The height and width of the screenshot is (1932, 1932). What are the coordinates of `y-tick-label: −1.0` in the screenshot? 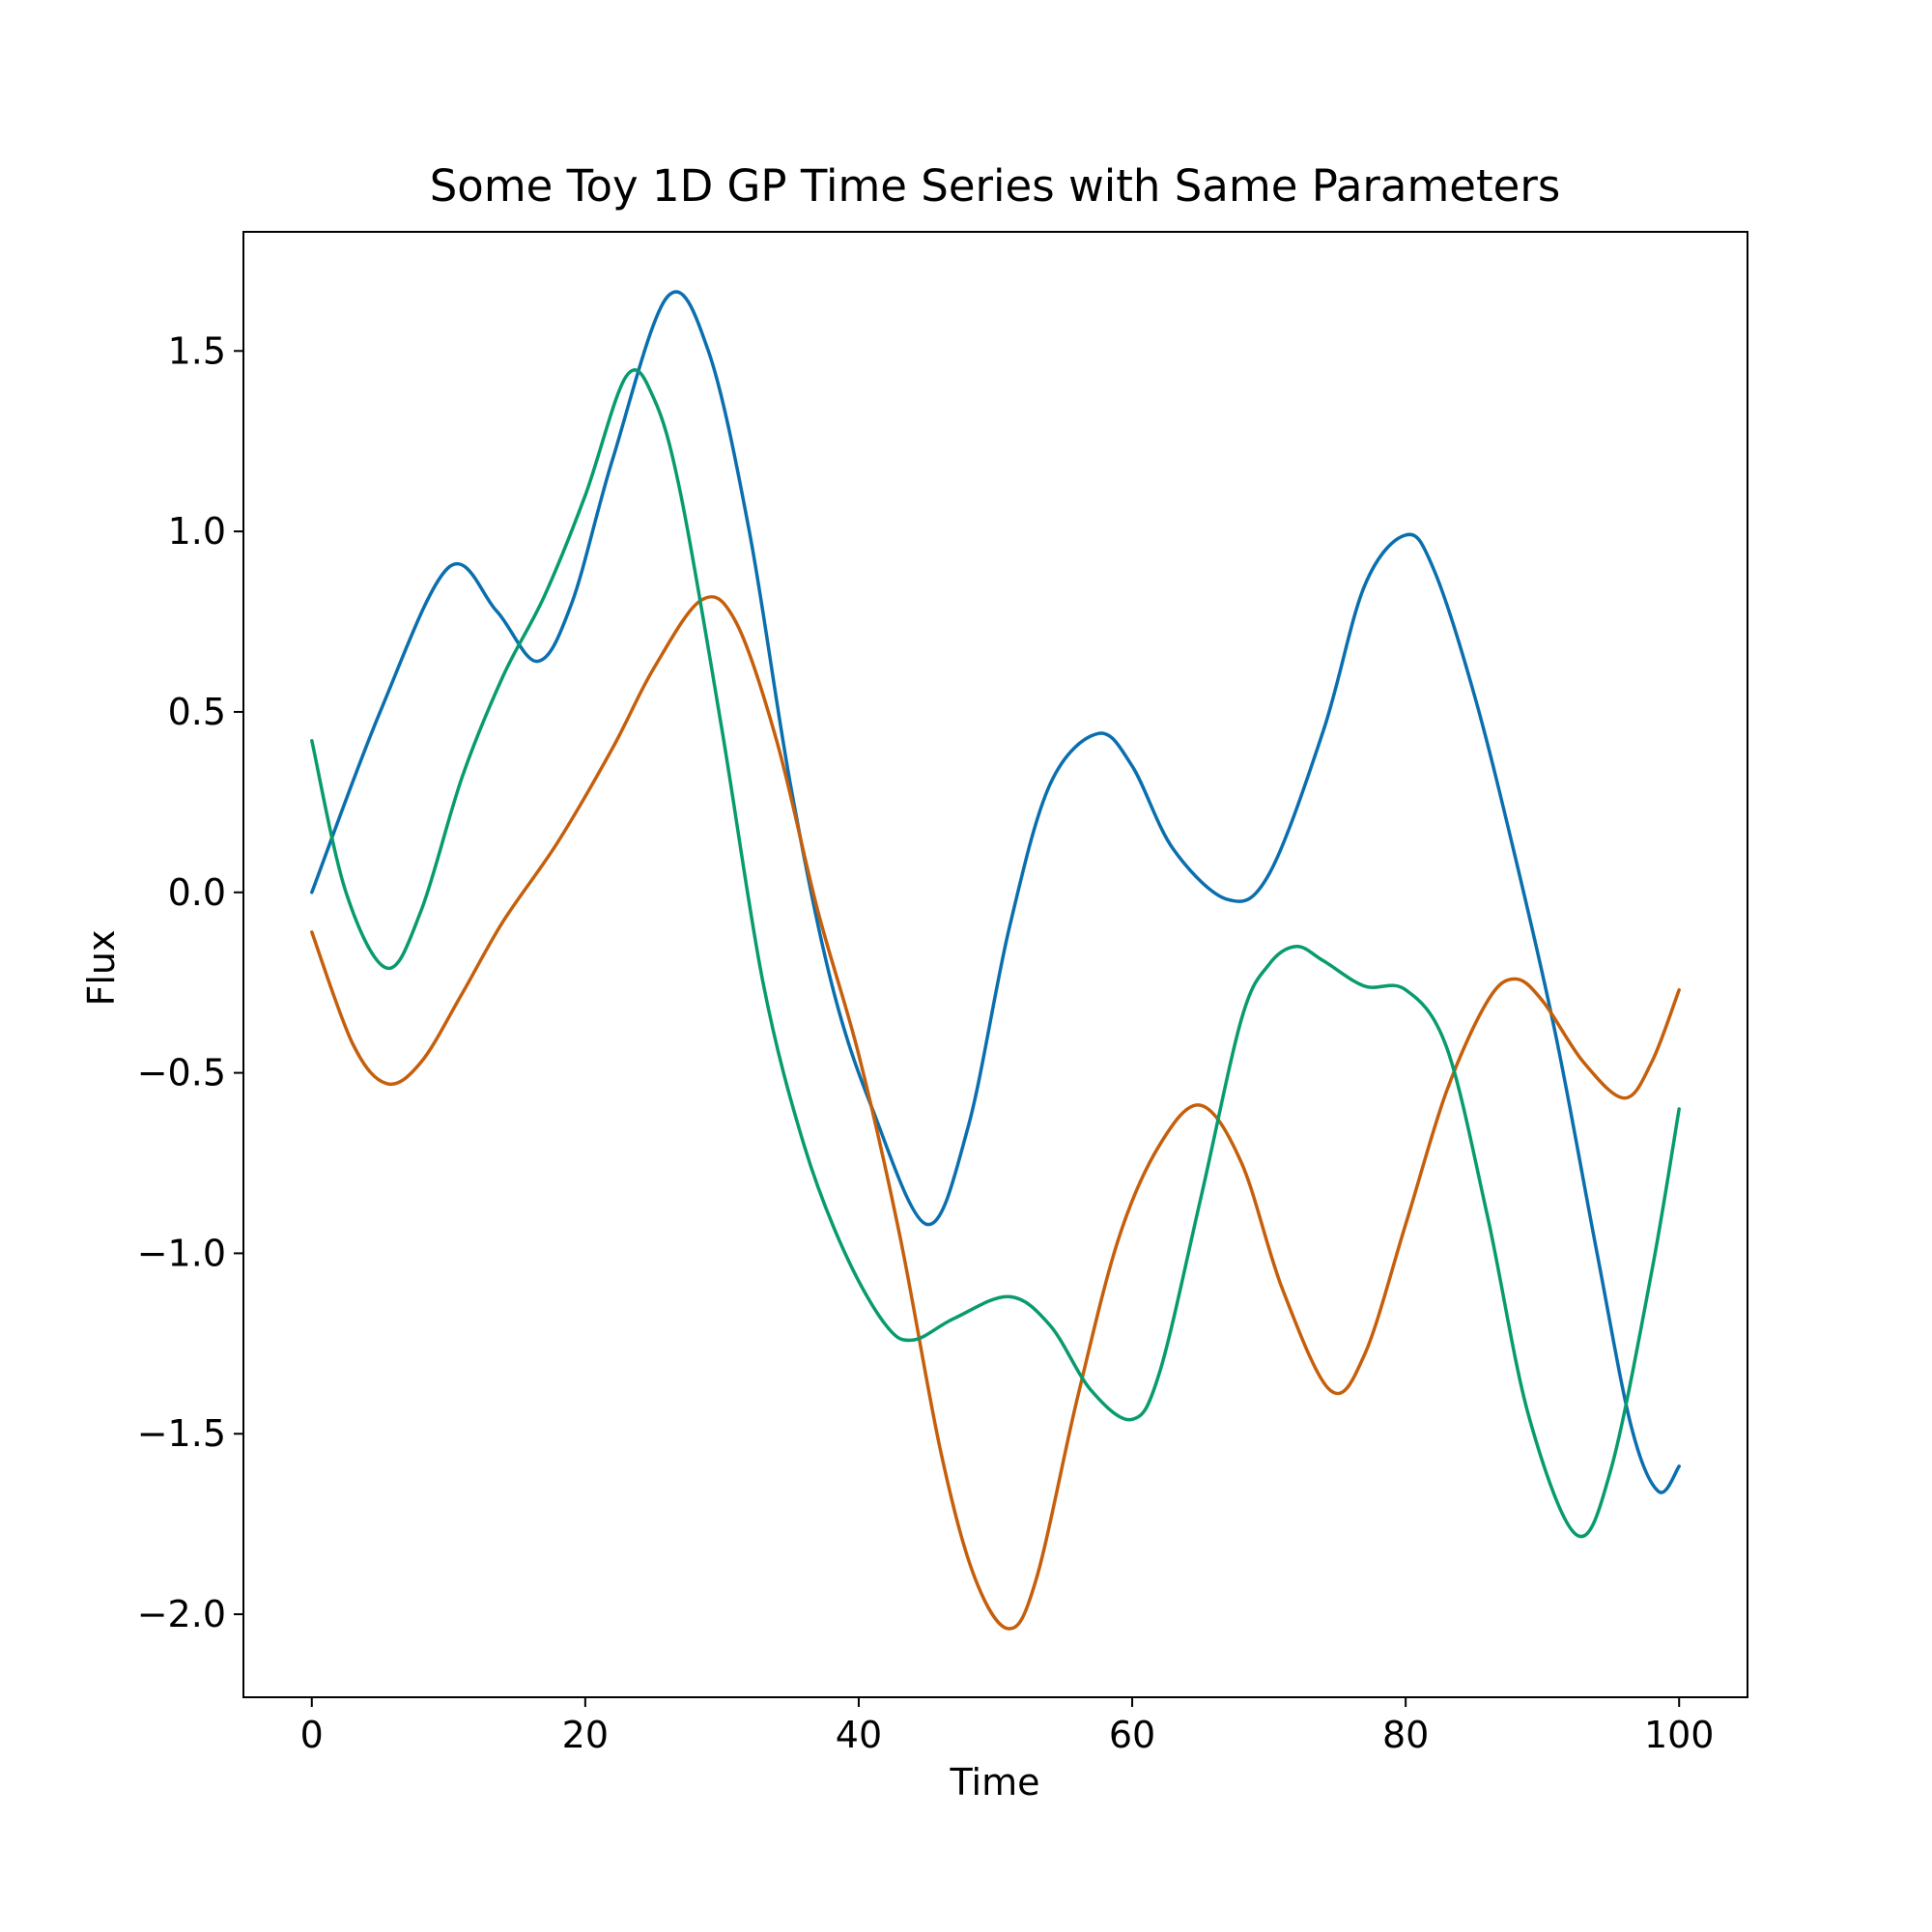 It's located at (181, 1253).